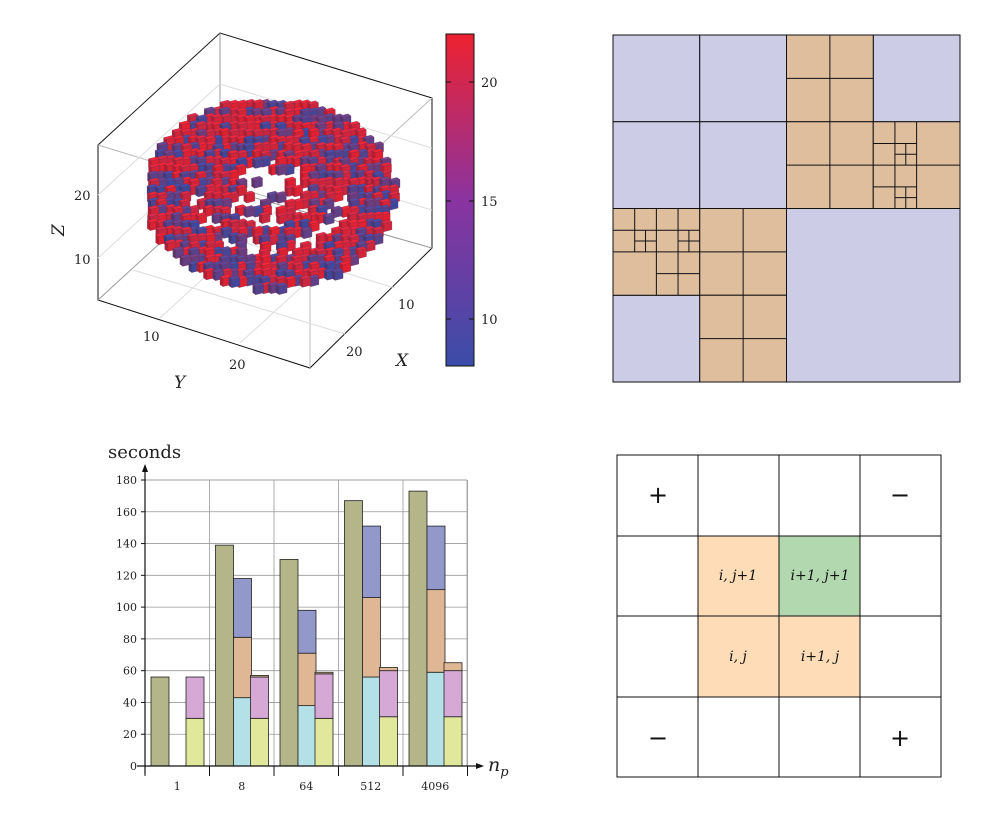 This screenshot has height=827, width=985. Describe the element at coordinates (237, 365) in the screenshot. I see `y-tick-20: 20` at that location.